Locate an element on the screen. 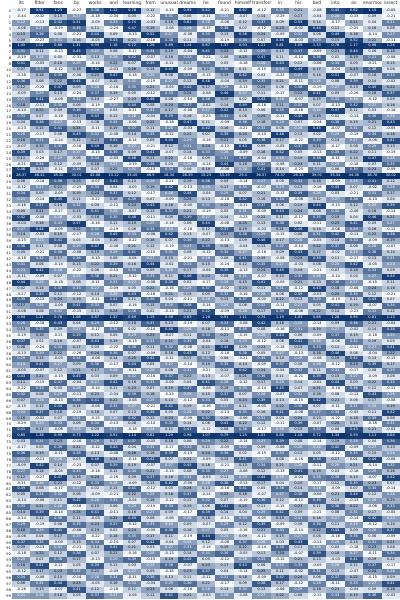  cell: 0.24 is located at coordinates (132, 530).